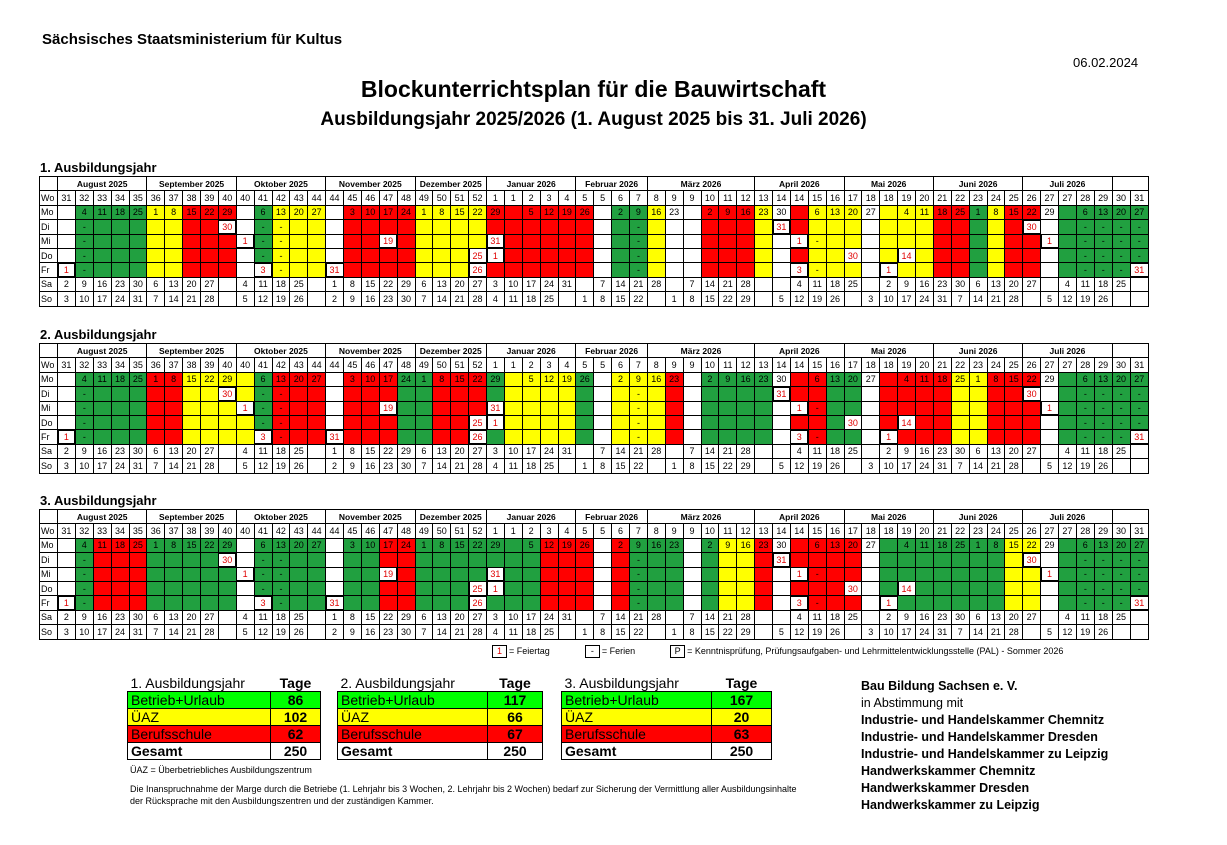  I want to click on week-number: 26, so click(1032, 531).